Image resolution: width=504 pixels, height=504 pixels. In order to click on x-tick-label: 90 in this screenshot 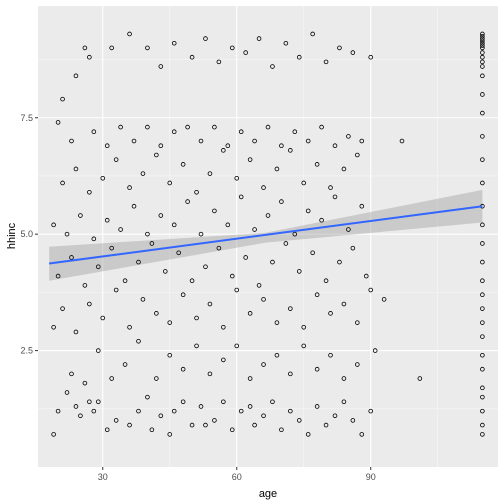, I will do `click(371, 477)`.